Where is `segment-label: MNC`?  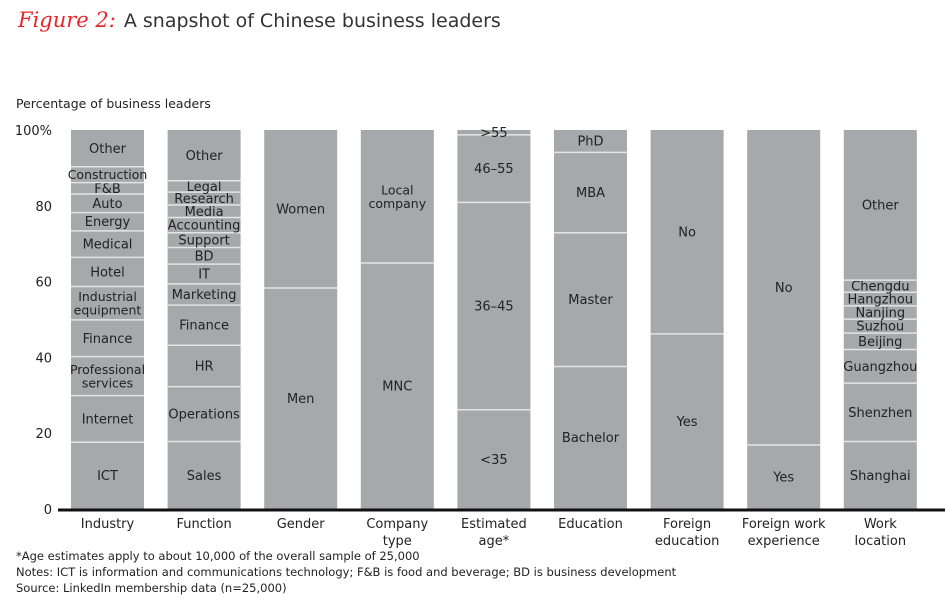 segment-label: MNC is located at coordinates (397, 387).